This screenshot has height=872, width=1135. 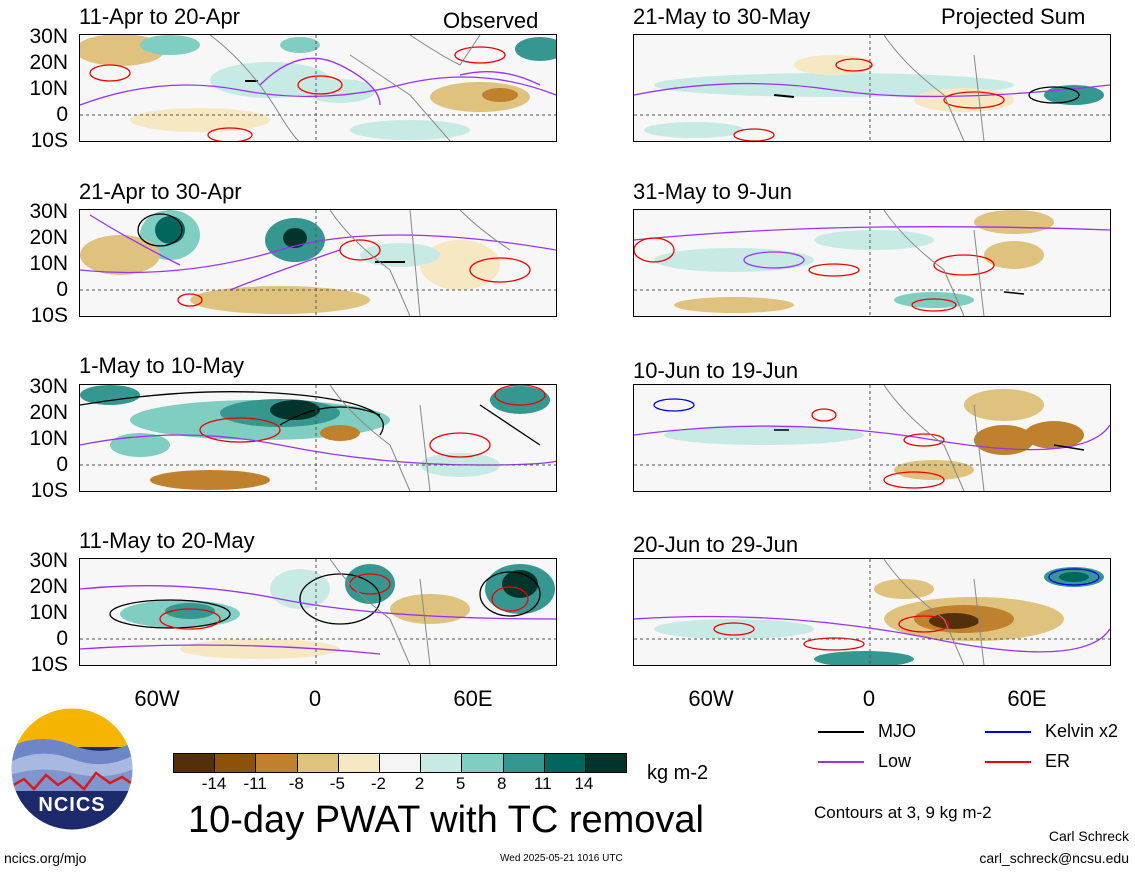 What do you see at coordinates (419, 783) in the screenshot?
I see `colorbar-tick-label: 2` at bounding box center [419, 783].